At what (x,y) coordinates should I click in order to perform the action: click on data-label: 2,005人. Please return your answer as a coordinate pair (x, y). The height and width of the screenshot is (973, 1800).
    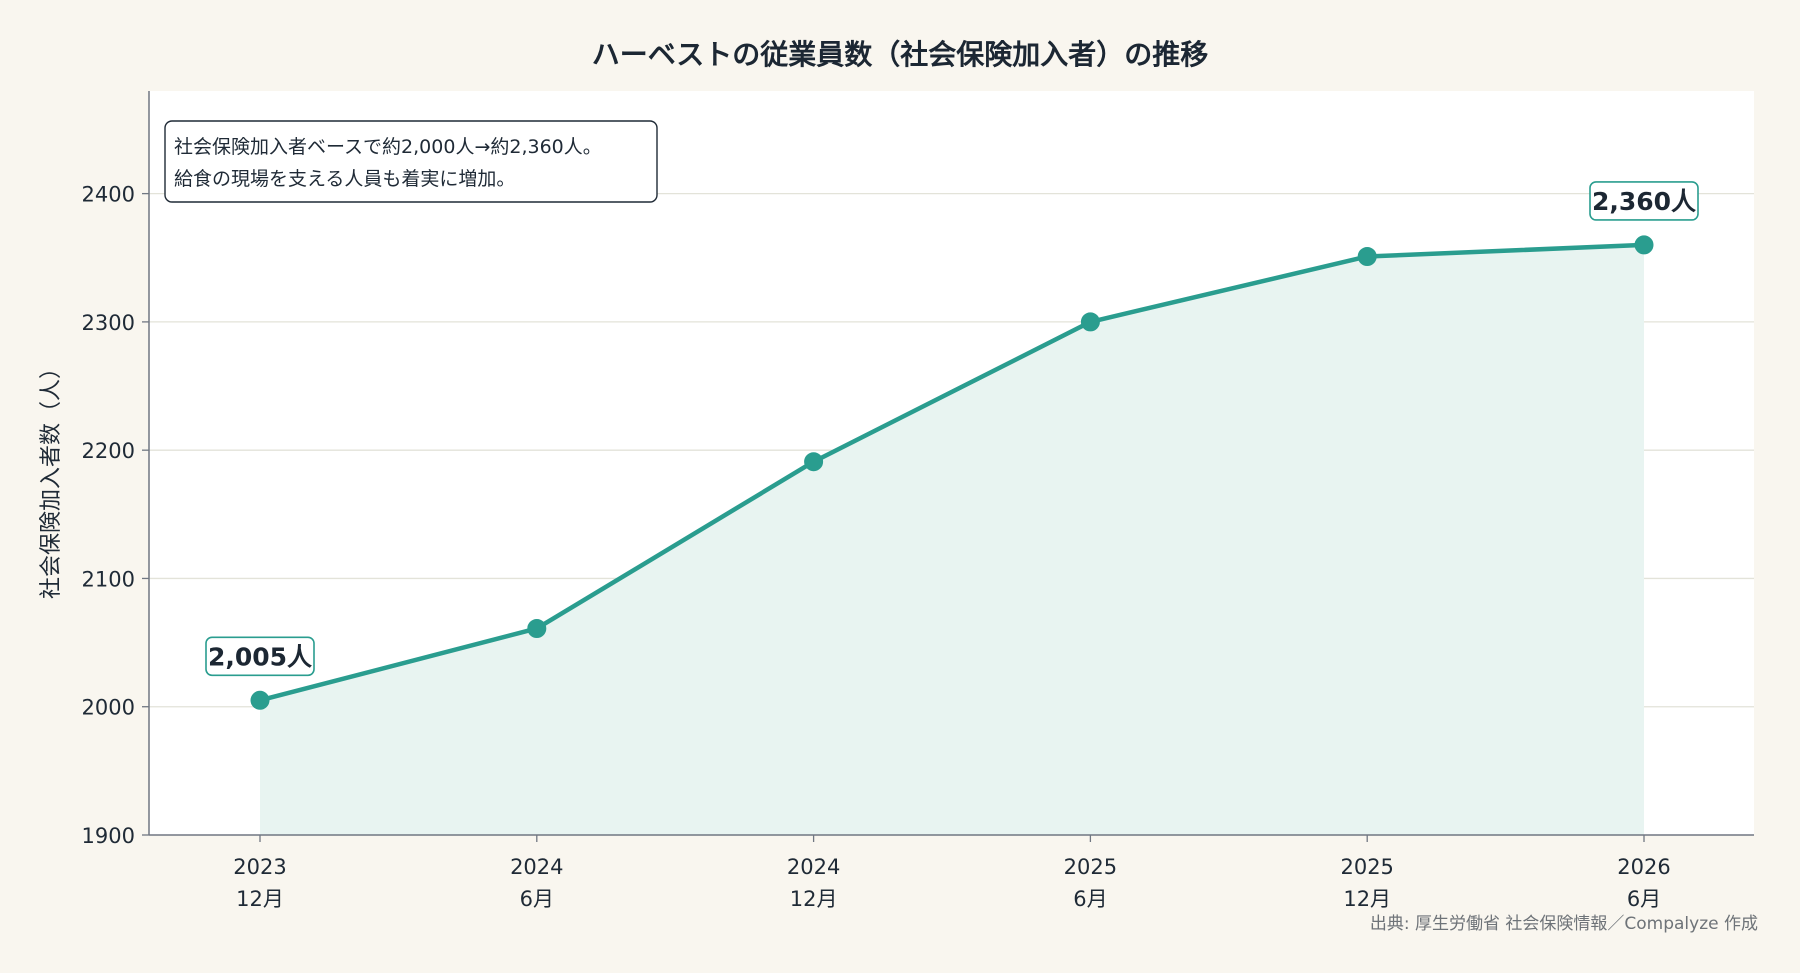
    Looking at the image, I should click on (260, 656).